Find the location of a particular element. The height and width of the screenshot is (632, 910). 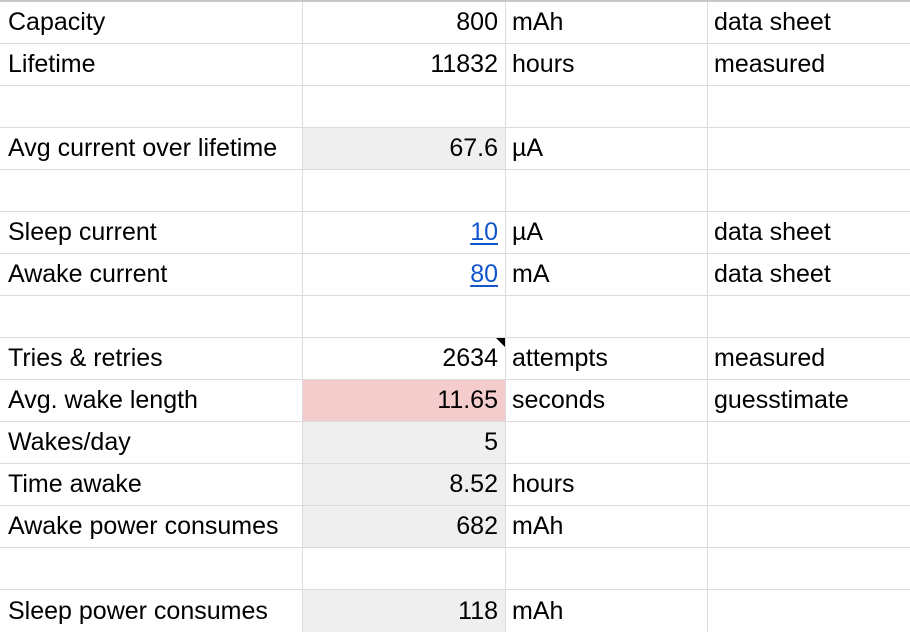

value-cell: 800 is located at coordinates (404, 22).